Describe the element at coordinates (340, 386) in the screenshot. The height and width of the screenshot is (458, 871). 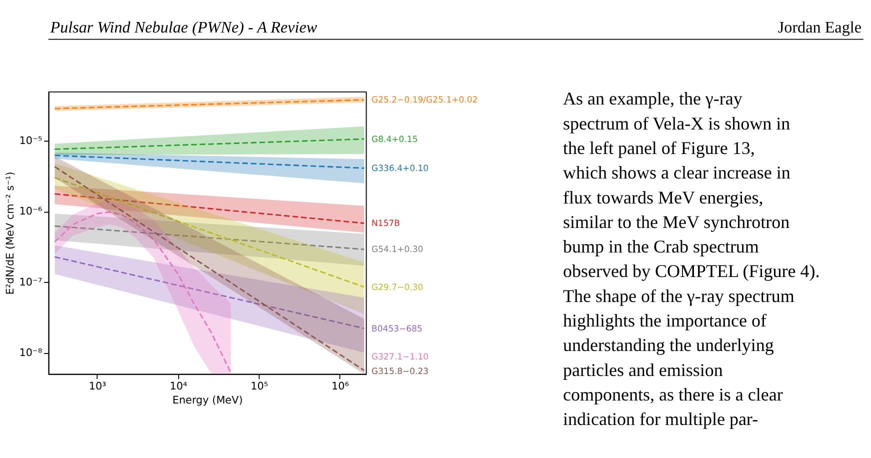
I see `x-tick-label: 10⁶` at that location.